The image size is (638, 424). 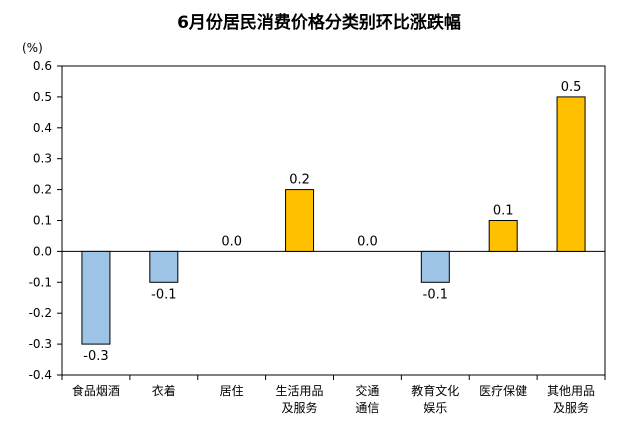 What do you see at coordinates (164, 390) in the screenshot?
I see `x-category-label: 衣着` at bounding box center [164, 390].